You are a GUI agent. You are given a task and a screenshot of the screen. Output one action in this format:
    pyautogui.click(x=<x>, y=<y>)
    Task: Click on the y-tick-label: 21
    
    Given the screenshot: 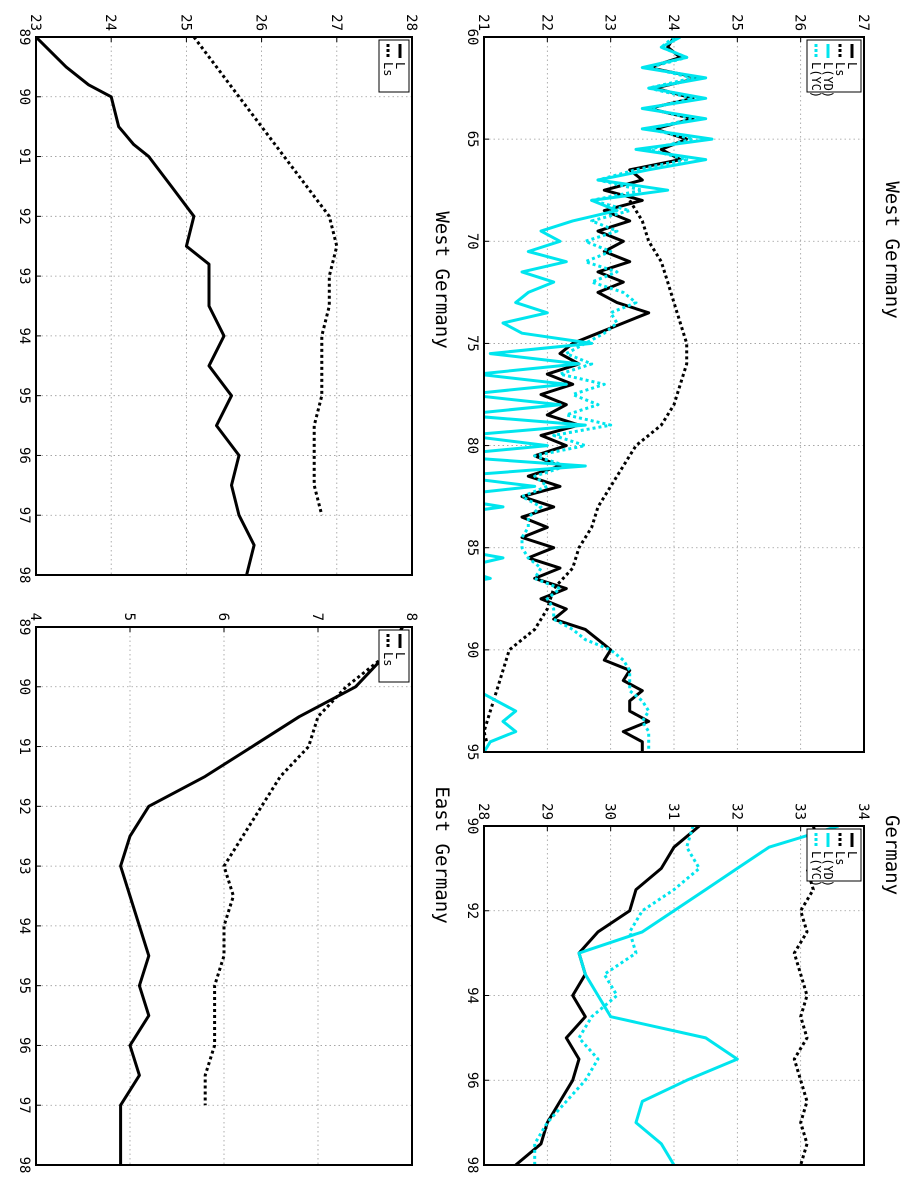 What is the action you would take?
    pyautogui.click(x=483, y=22)
    